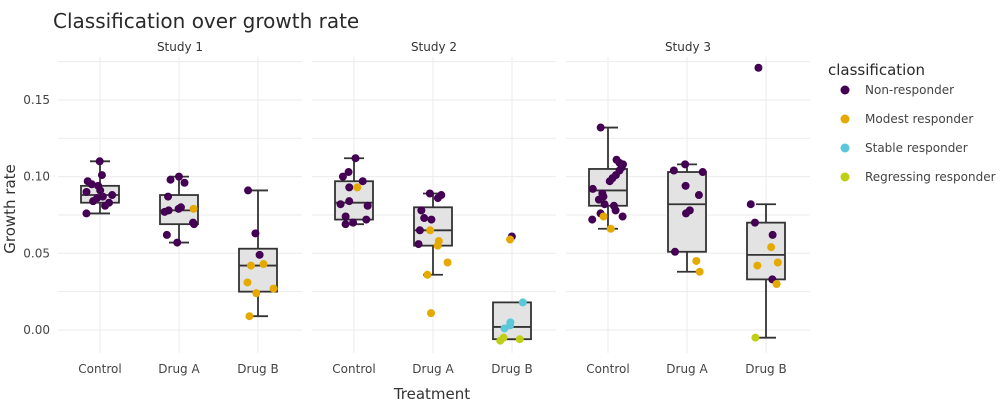  I want to click on legend-label: Stable responder, so click(916, 148).